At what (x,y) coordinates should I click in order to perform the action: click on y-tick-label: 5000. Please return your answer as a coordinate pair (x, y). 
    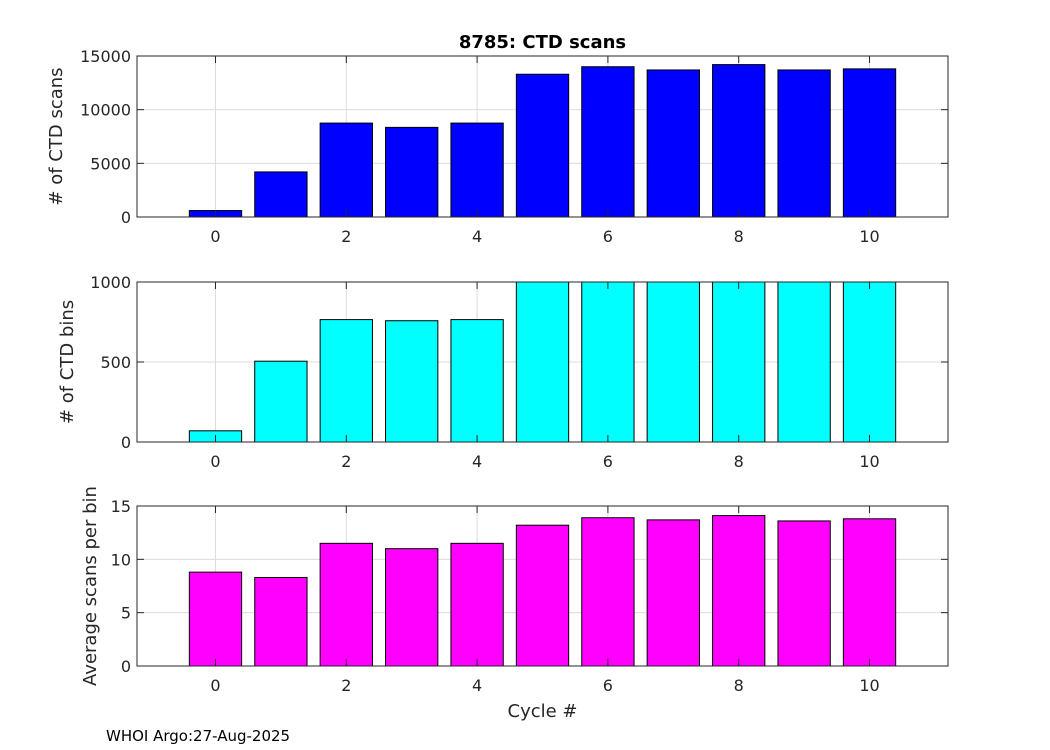
    Looking at the image, I should click on (110, 163).